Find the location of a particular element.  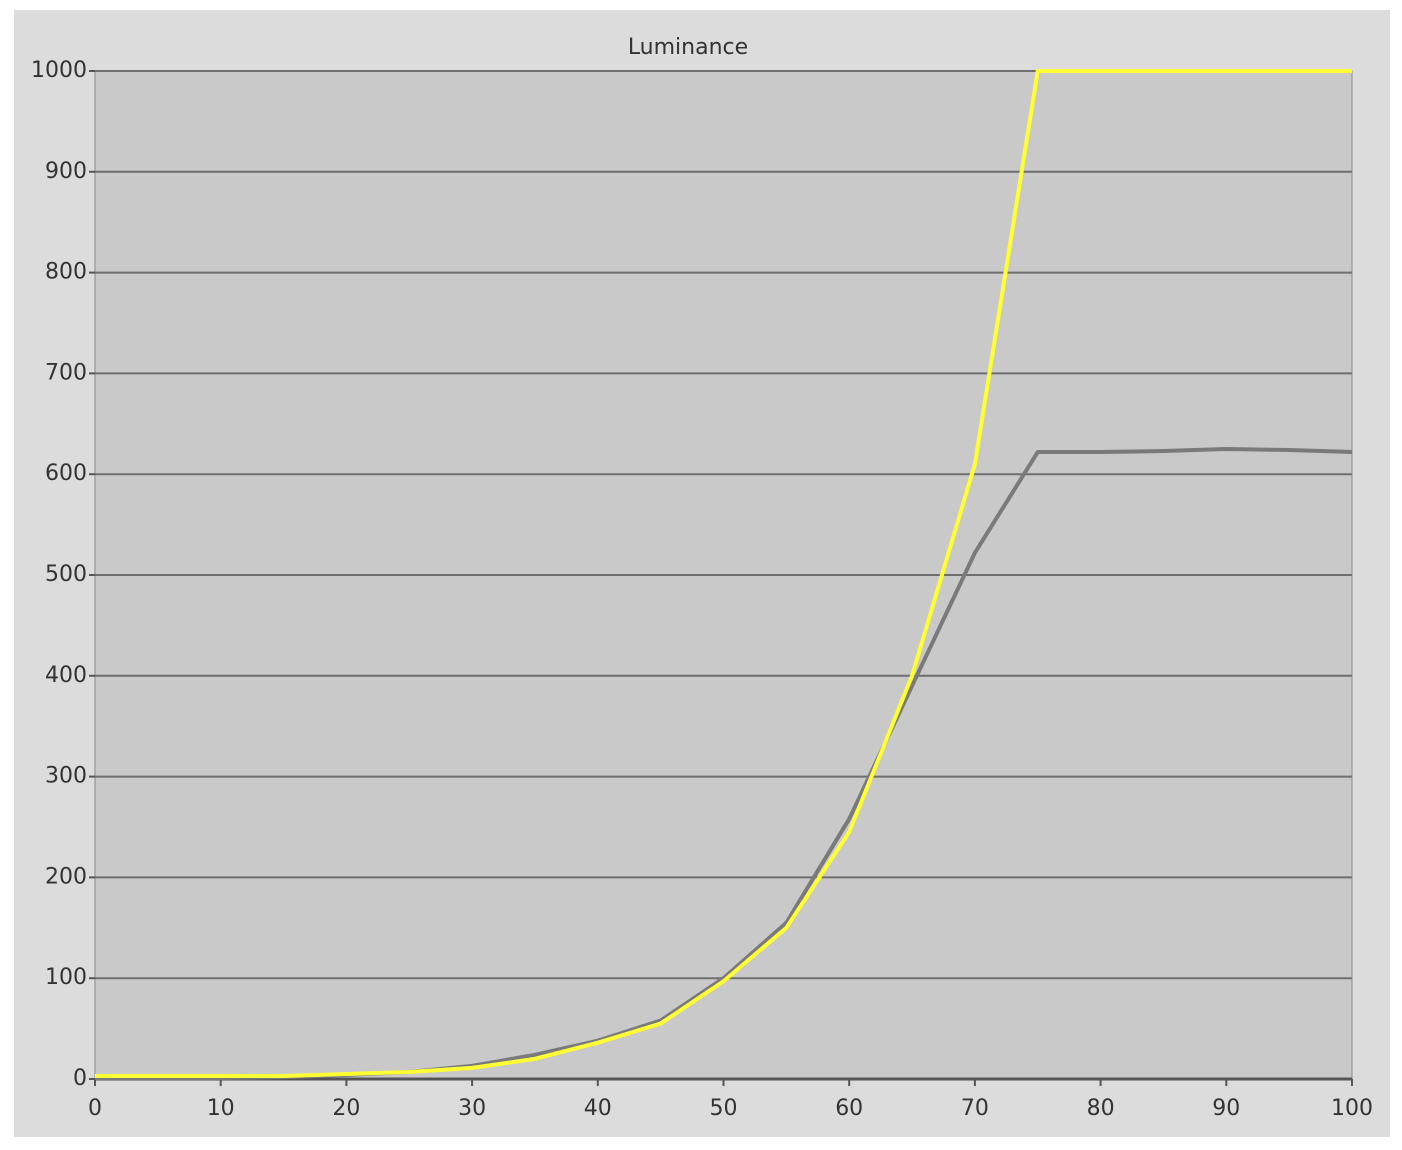

y-tick-label: 200 is located at coordinates (66, 876).